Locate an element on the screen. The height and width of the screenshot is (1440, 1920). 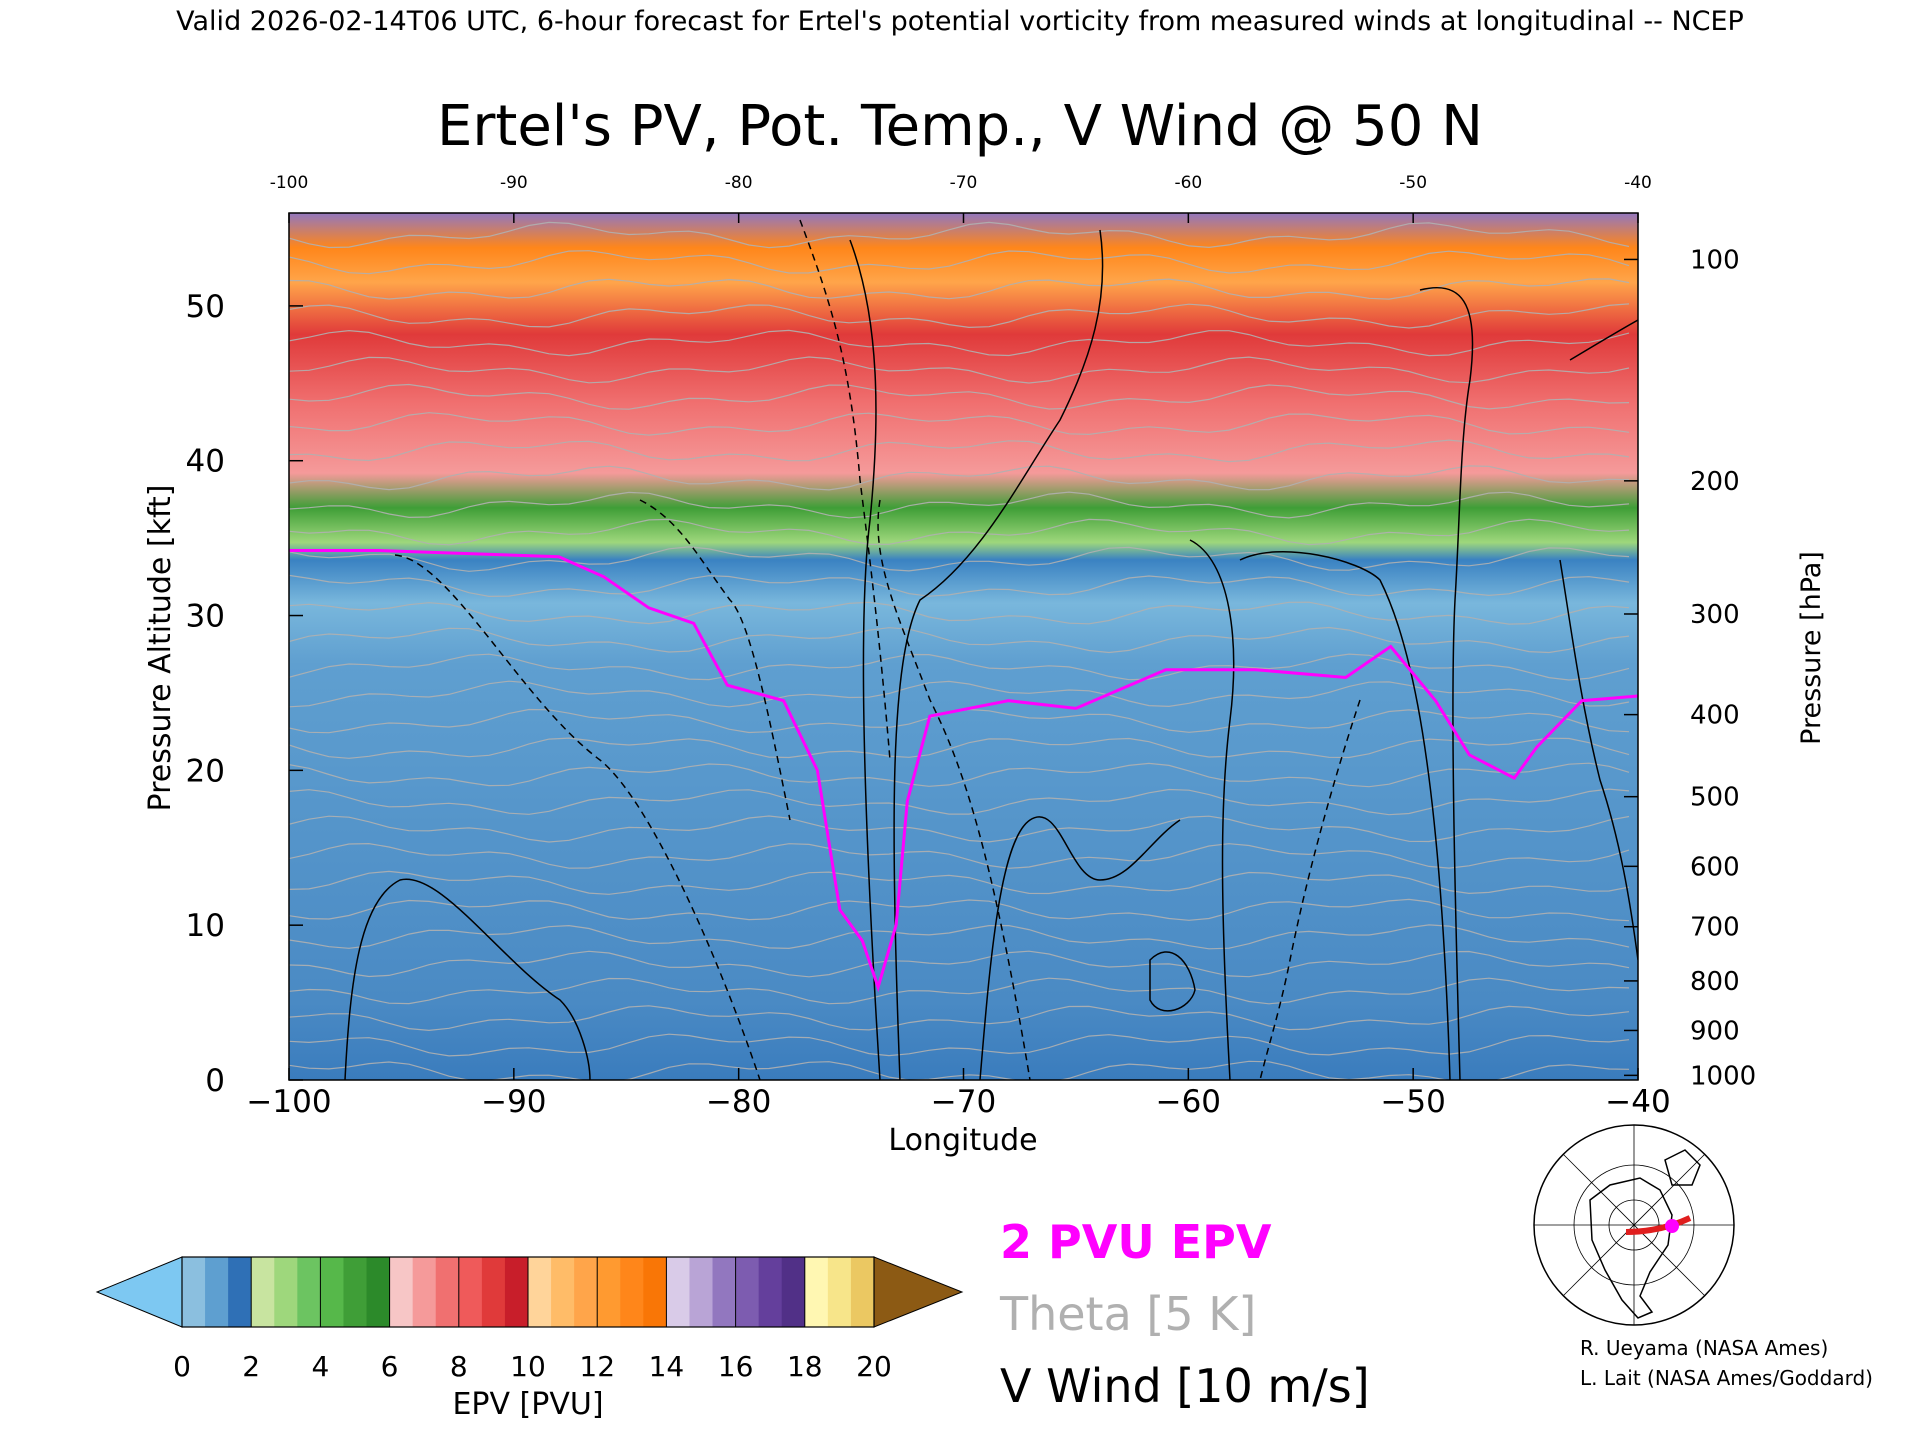
section-marker-icon is located at coordinates (1672, 1226).